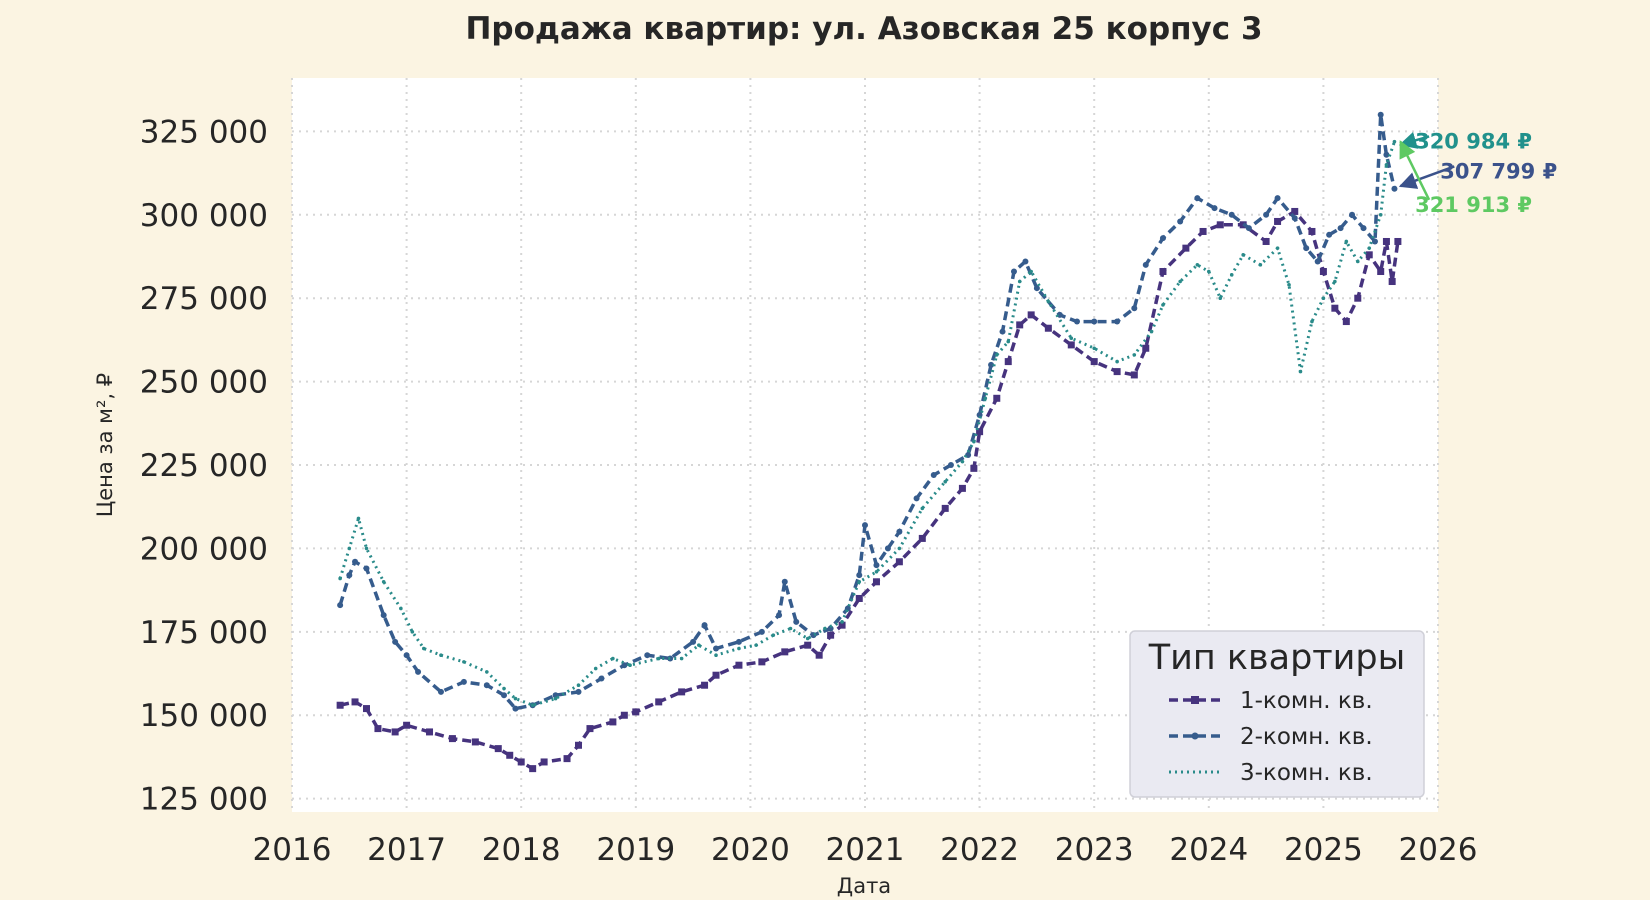  Describe the element at coordinates (406, 850) in the screenshot. I see `x-tick-label: 2017` at that location.